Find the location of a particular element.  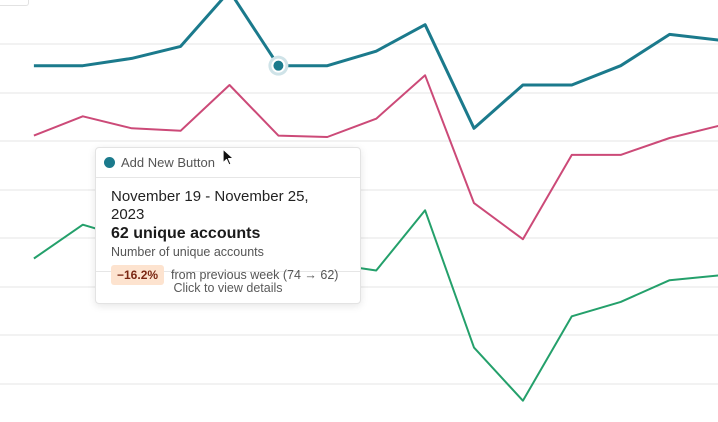

corner-tab is located at coordinates (14, 3).